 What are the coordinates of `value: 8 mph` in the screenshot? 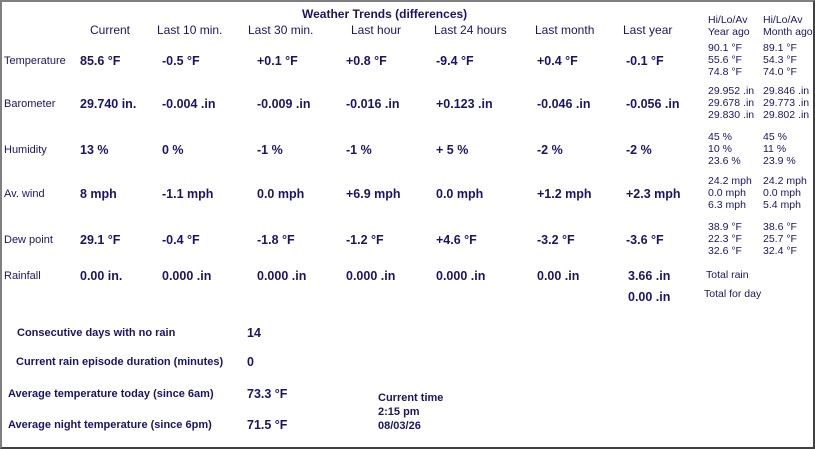 It's located at (98, 194).